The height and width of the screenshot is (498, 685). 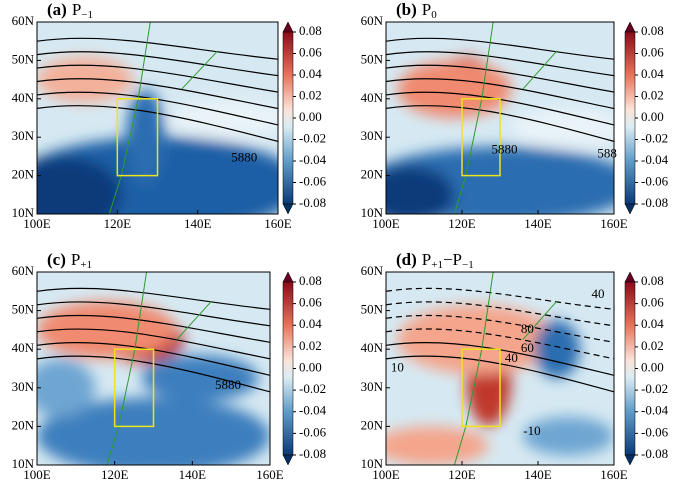 I want to click on shading, so click(x=500, y=135).